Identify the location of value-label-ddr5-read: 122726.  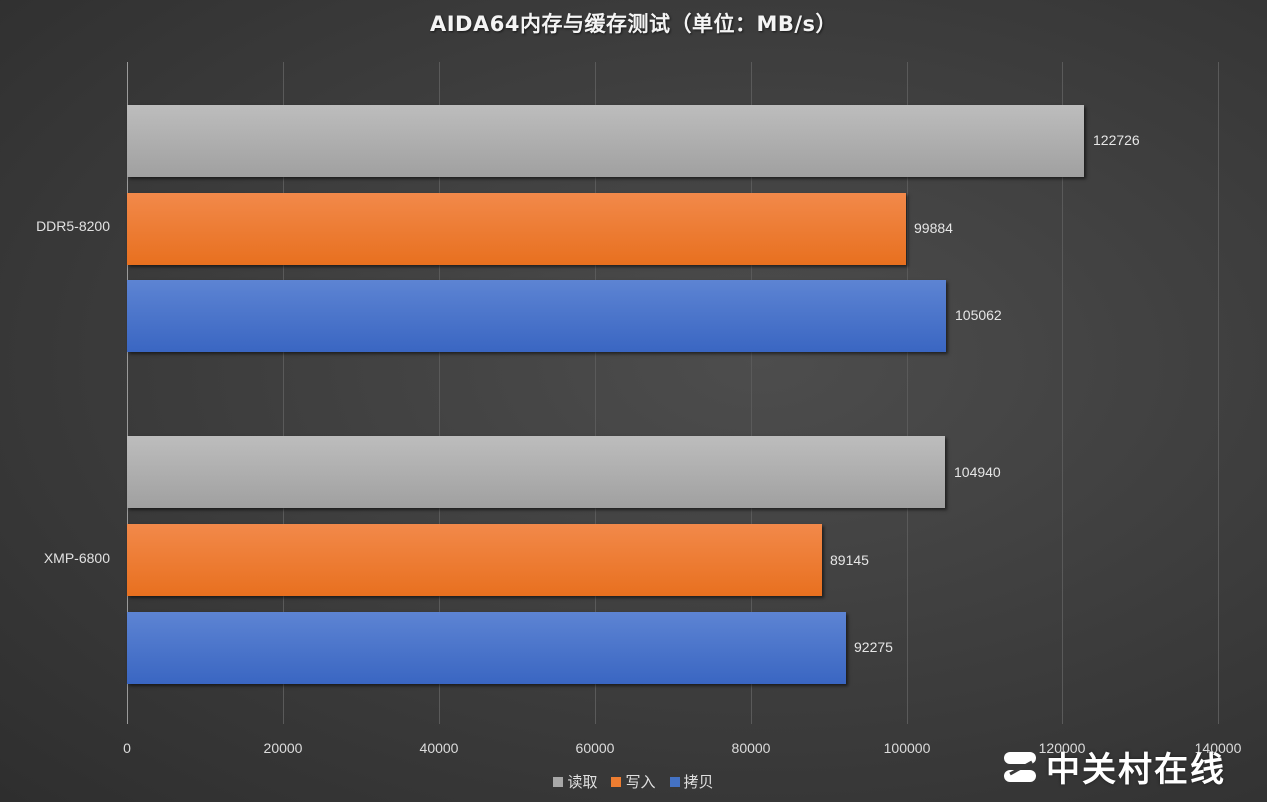
(1116, 140).